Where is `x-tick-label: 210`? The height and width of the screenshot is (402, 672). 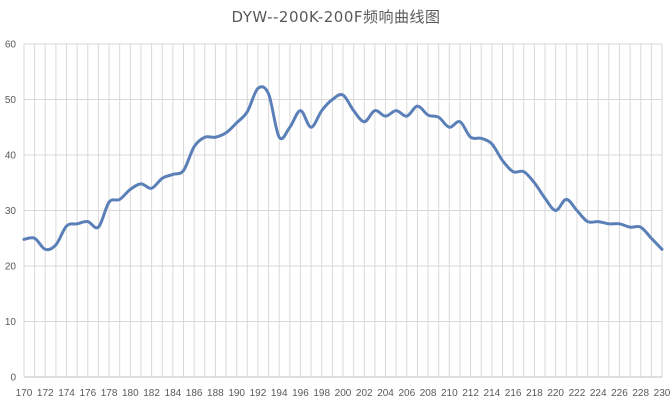
x-tick-label: 210 is located at coordinates (449, 393).